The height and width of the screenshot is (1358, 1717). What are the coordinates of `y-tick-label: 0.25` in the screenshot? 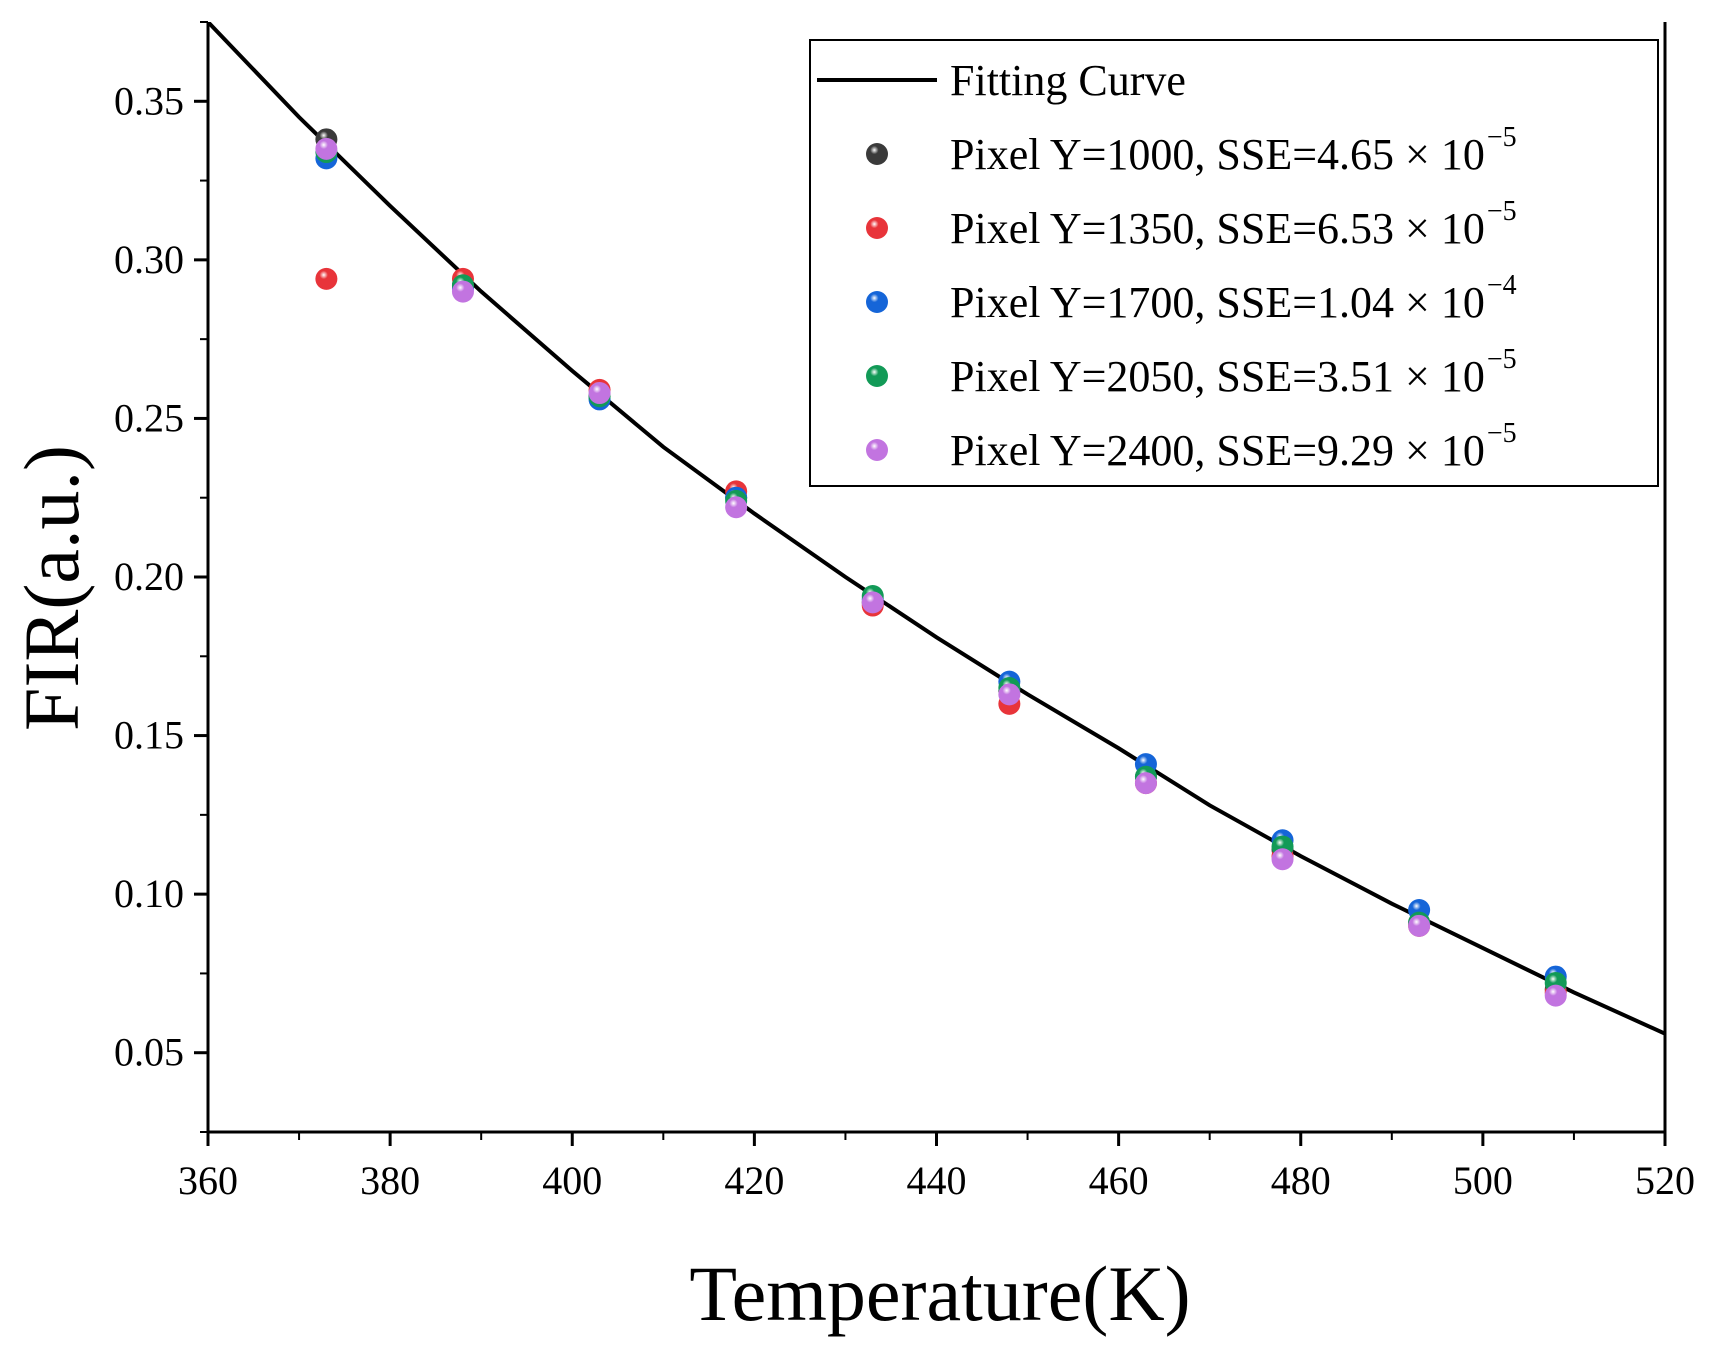 It's located at (149, 417).